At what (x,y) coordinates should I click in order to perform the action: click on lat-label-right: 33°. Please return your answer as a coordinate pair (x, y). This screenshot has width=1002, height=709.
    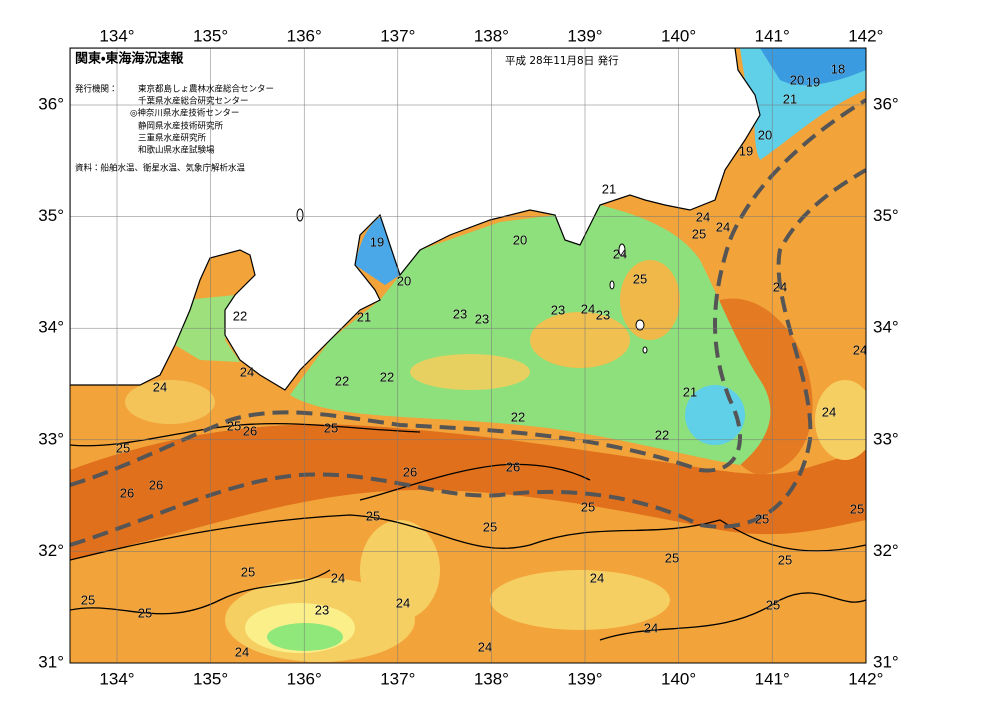
    Looking at the image, I should click on (886, 438).